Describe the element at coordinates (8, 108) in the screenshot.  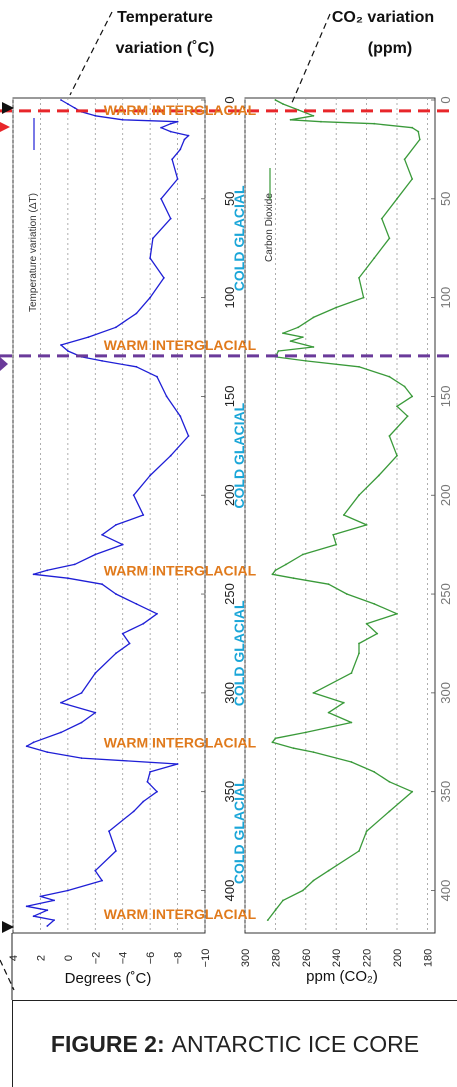
I see `top-left-arrowhead` at that location.